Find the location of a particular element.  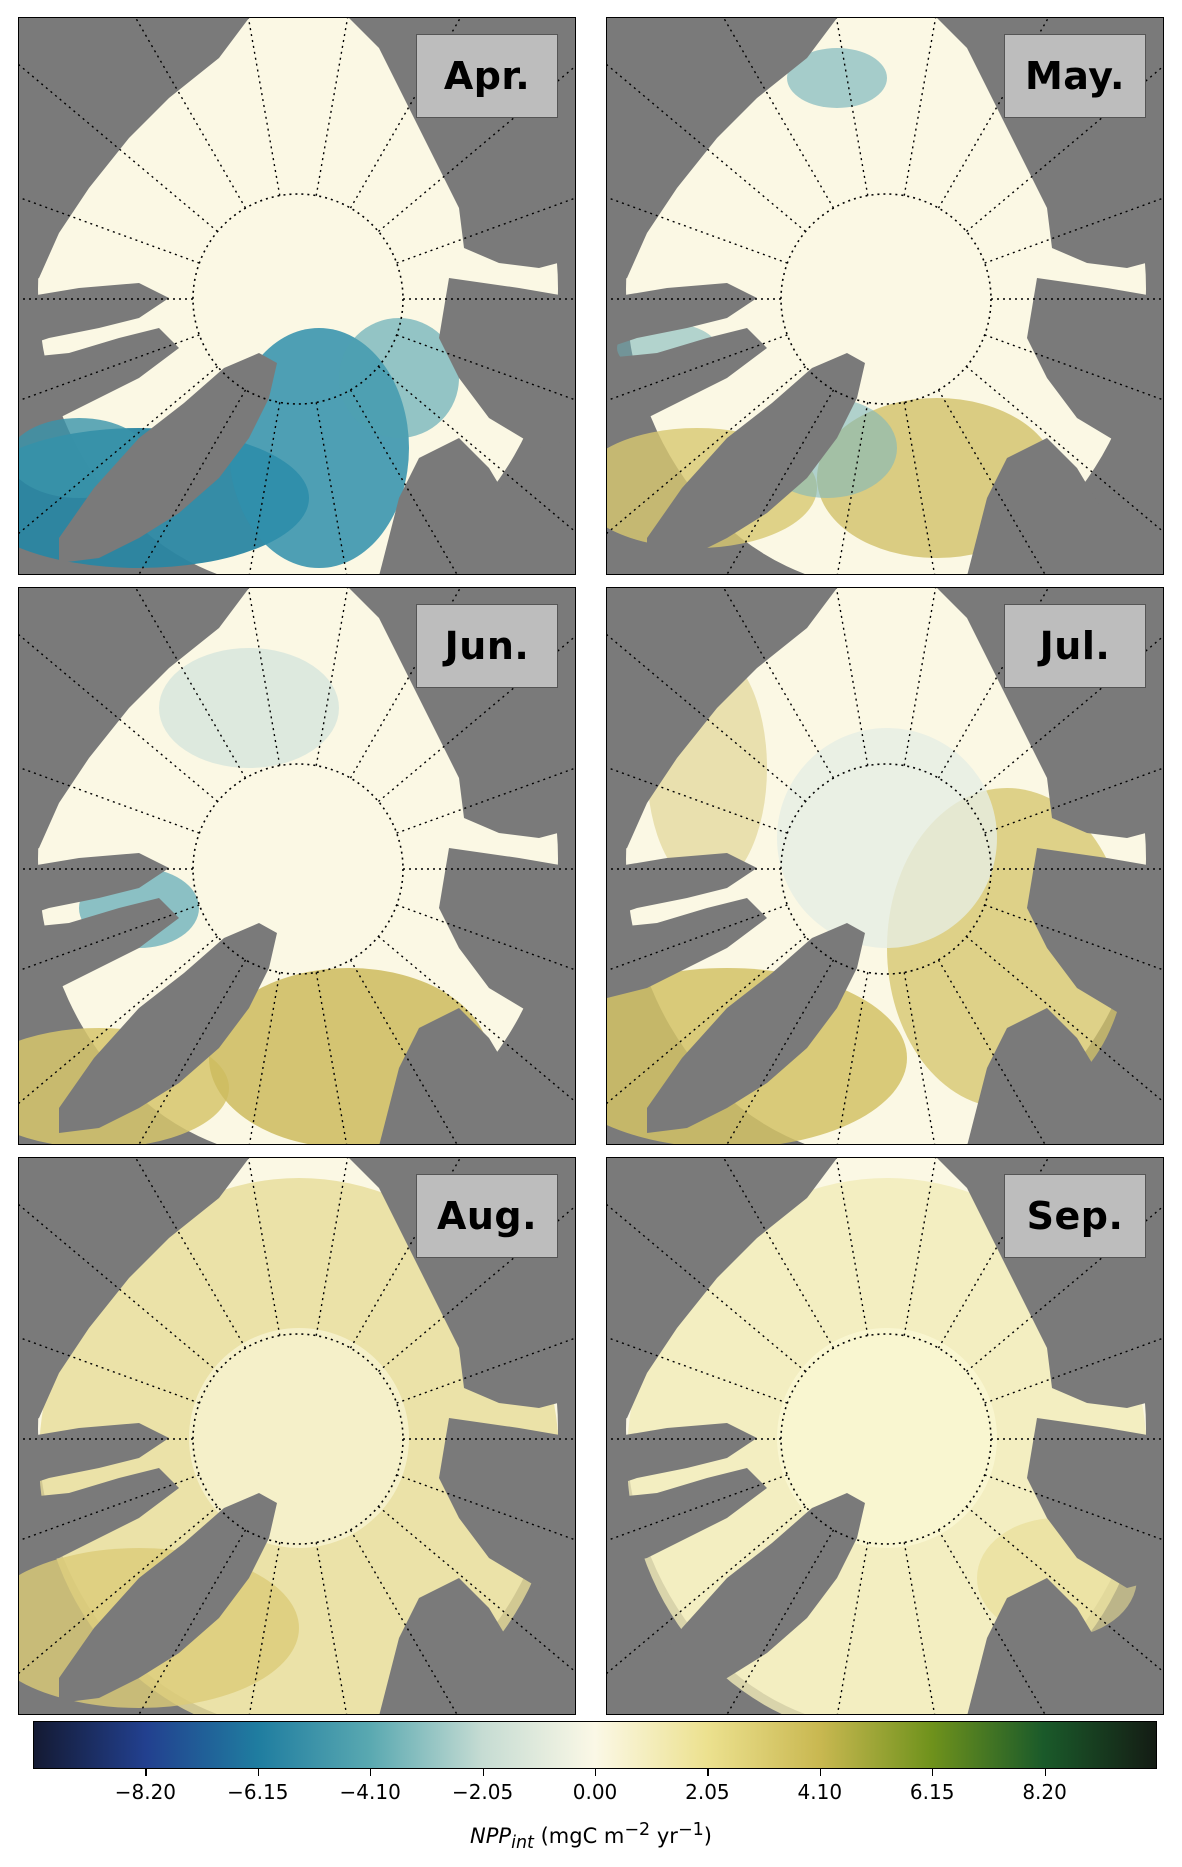

month-label: May. is located at coordinates (1075, 76).